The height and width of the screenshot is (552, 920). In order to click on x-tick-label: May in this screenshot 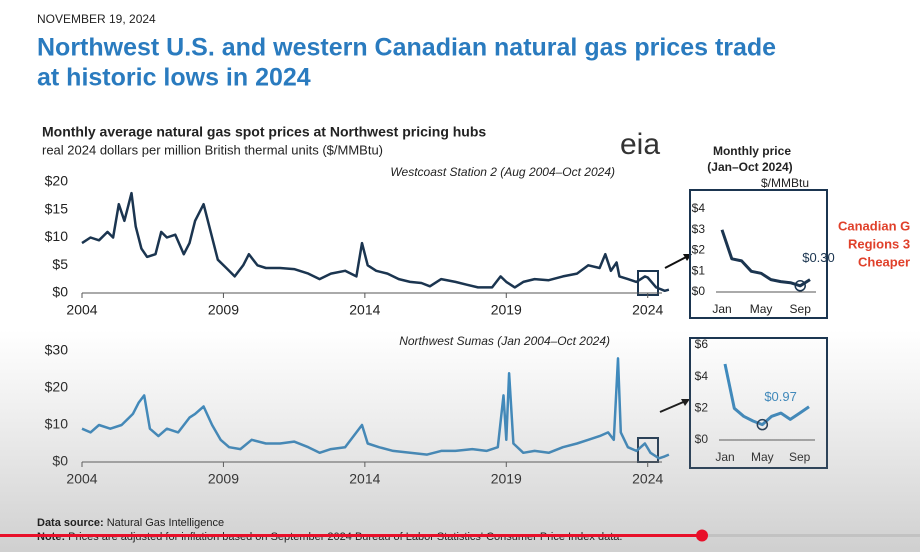, I will do `click(761, 309)`.